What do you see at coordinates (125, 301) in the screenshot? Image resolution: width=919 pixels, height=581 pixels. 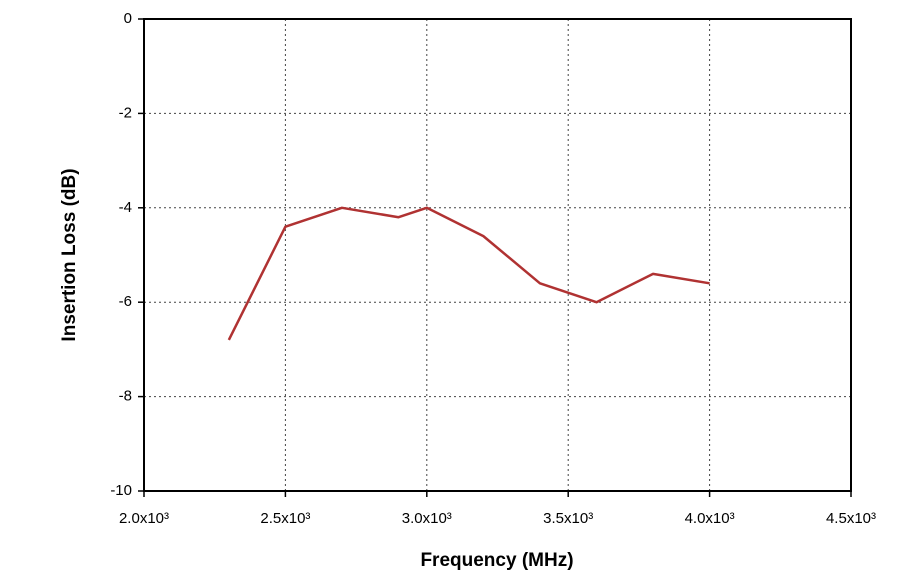 I see `y-tick-label: -6` at bounding box center [125, 301].